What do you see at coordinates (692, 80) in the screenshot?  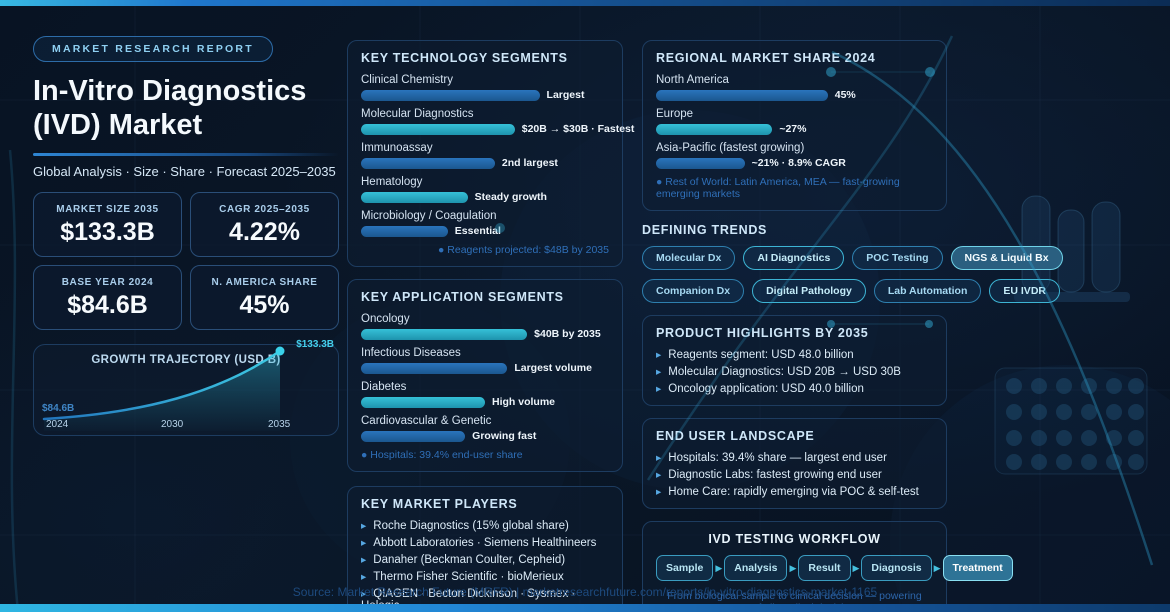 I see `segment-label: North America` at bounding box center [692, 80].